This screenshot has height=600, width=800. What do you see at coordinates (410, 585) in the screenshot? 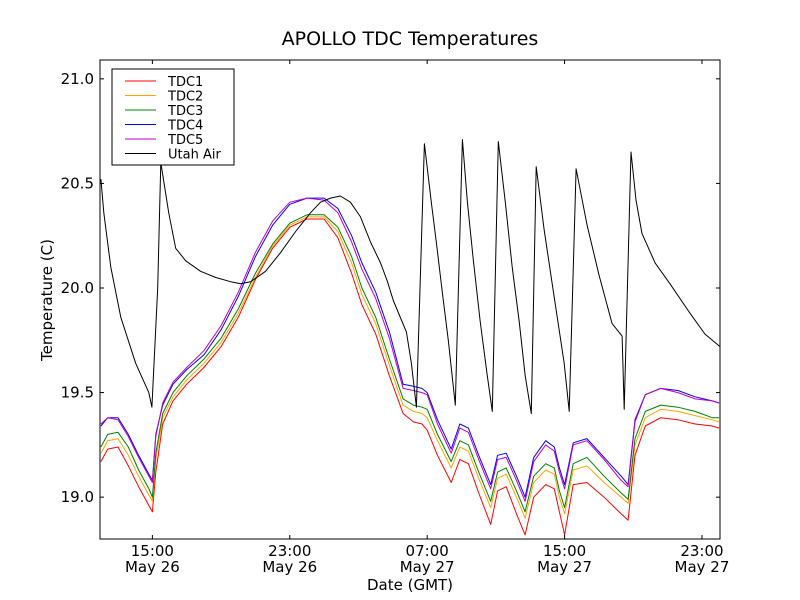
I see `x-axis-label: Date (GMT)` at bounding box center [410, 585].